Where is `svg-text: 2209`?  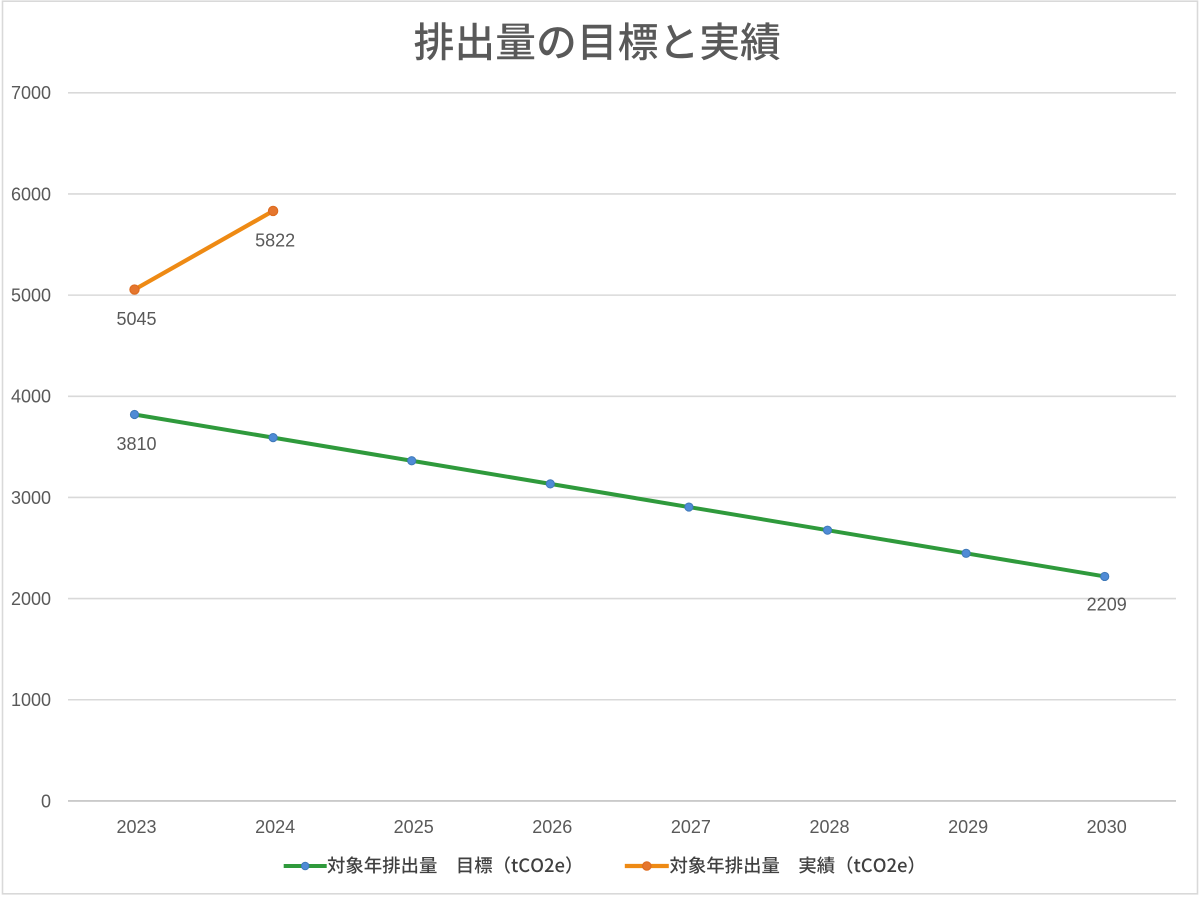 svg-text: 2209 is located at coordinates (1107, 605).